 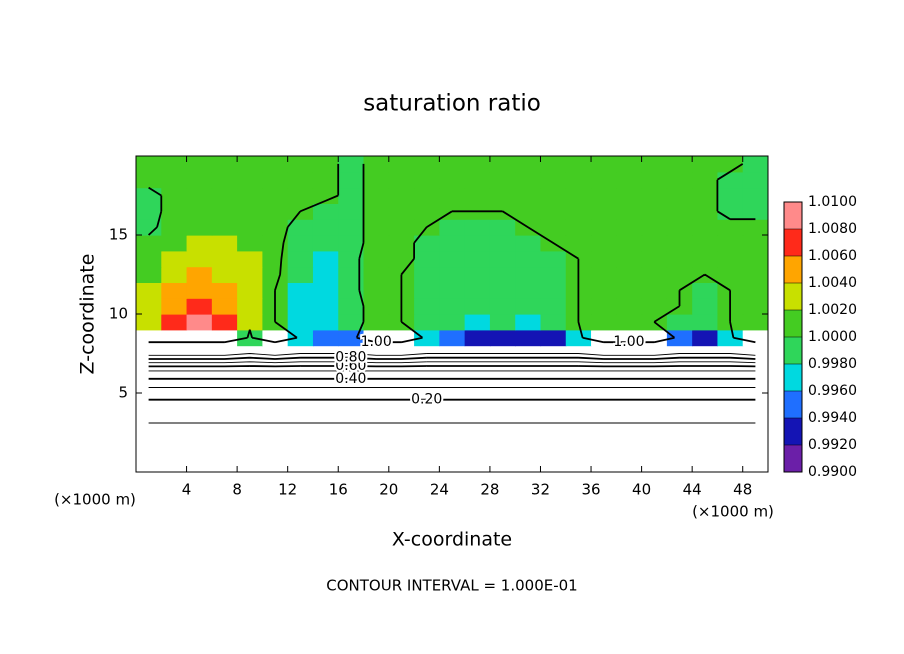 What do you see at coordinates (426, 400) in the screenshot?
I see `contour-label: 0.20` at bounding box center [426, 400].